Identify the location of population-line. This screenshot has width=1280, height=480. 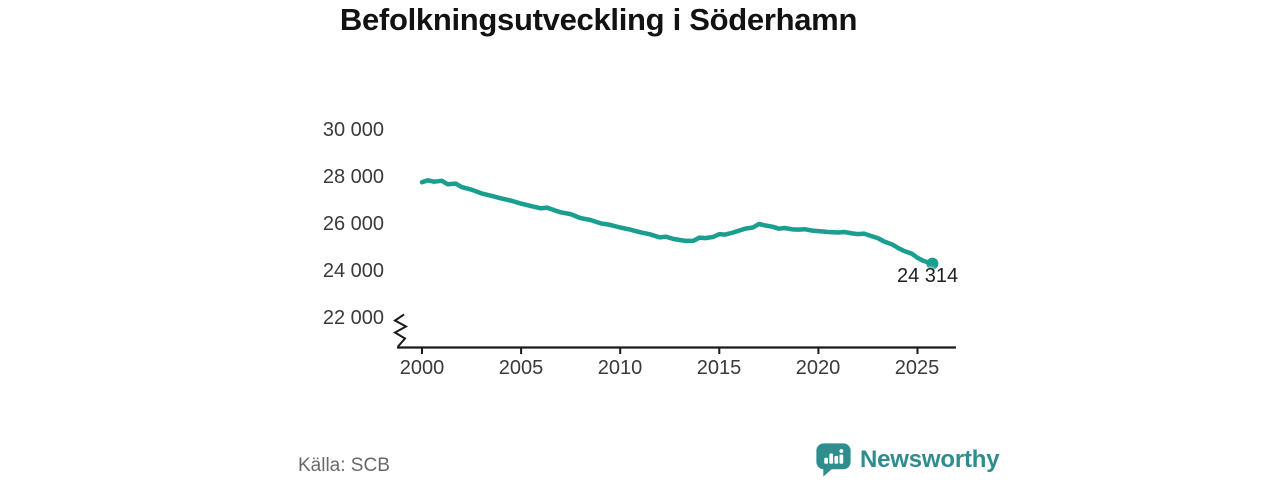
(677, 222).